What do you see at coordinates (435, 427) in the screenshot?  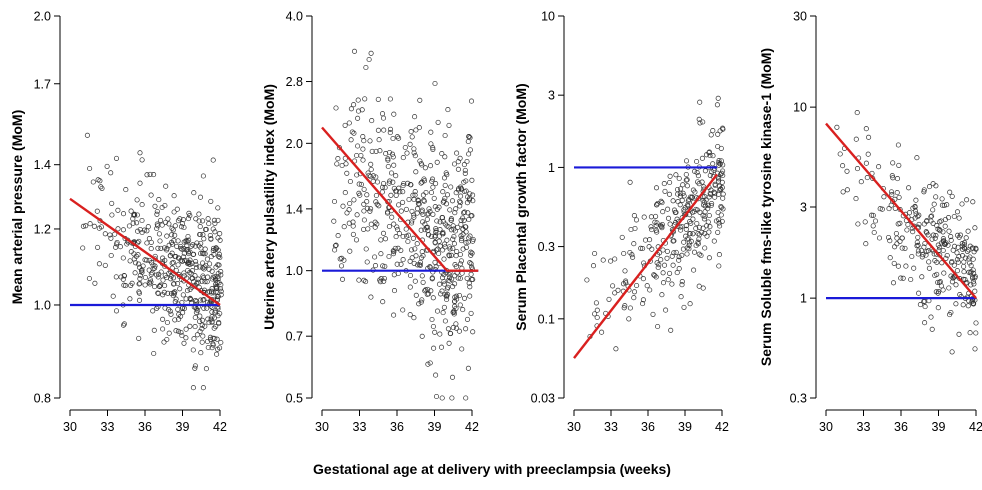 I see `x-tick-label: 39` at bounding box center [435, 427].